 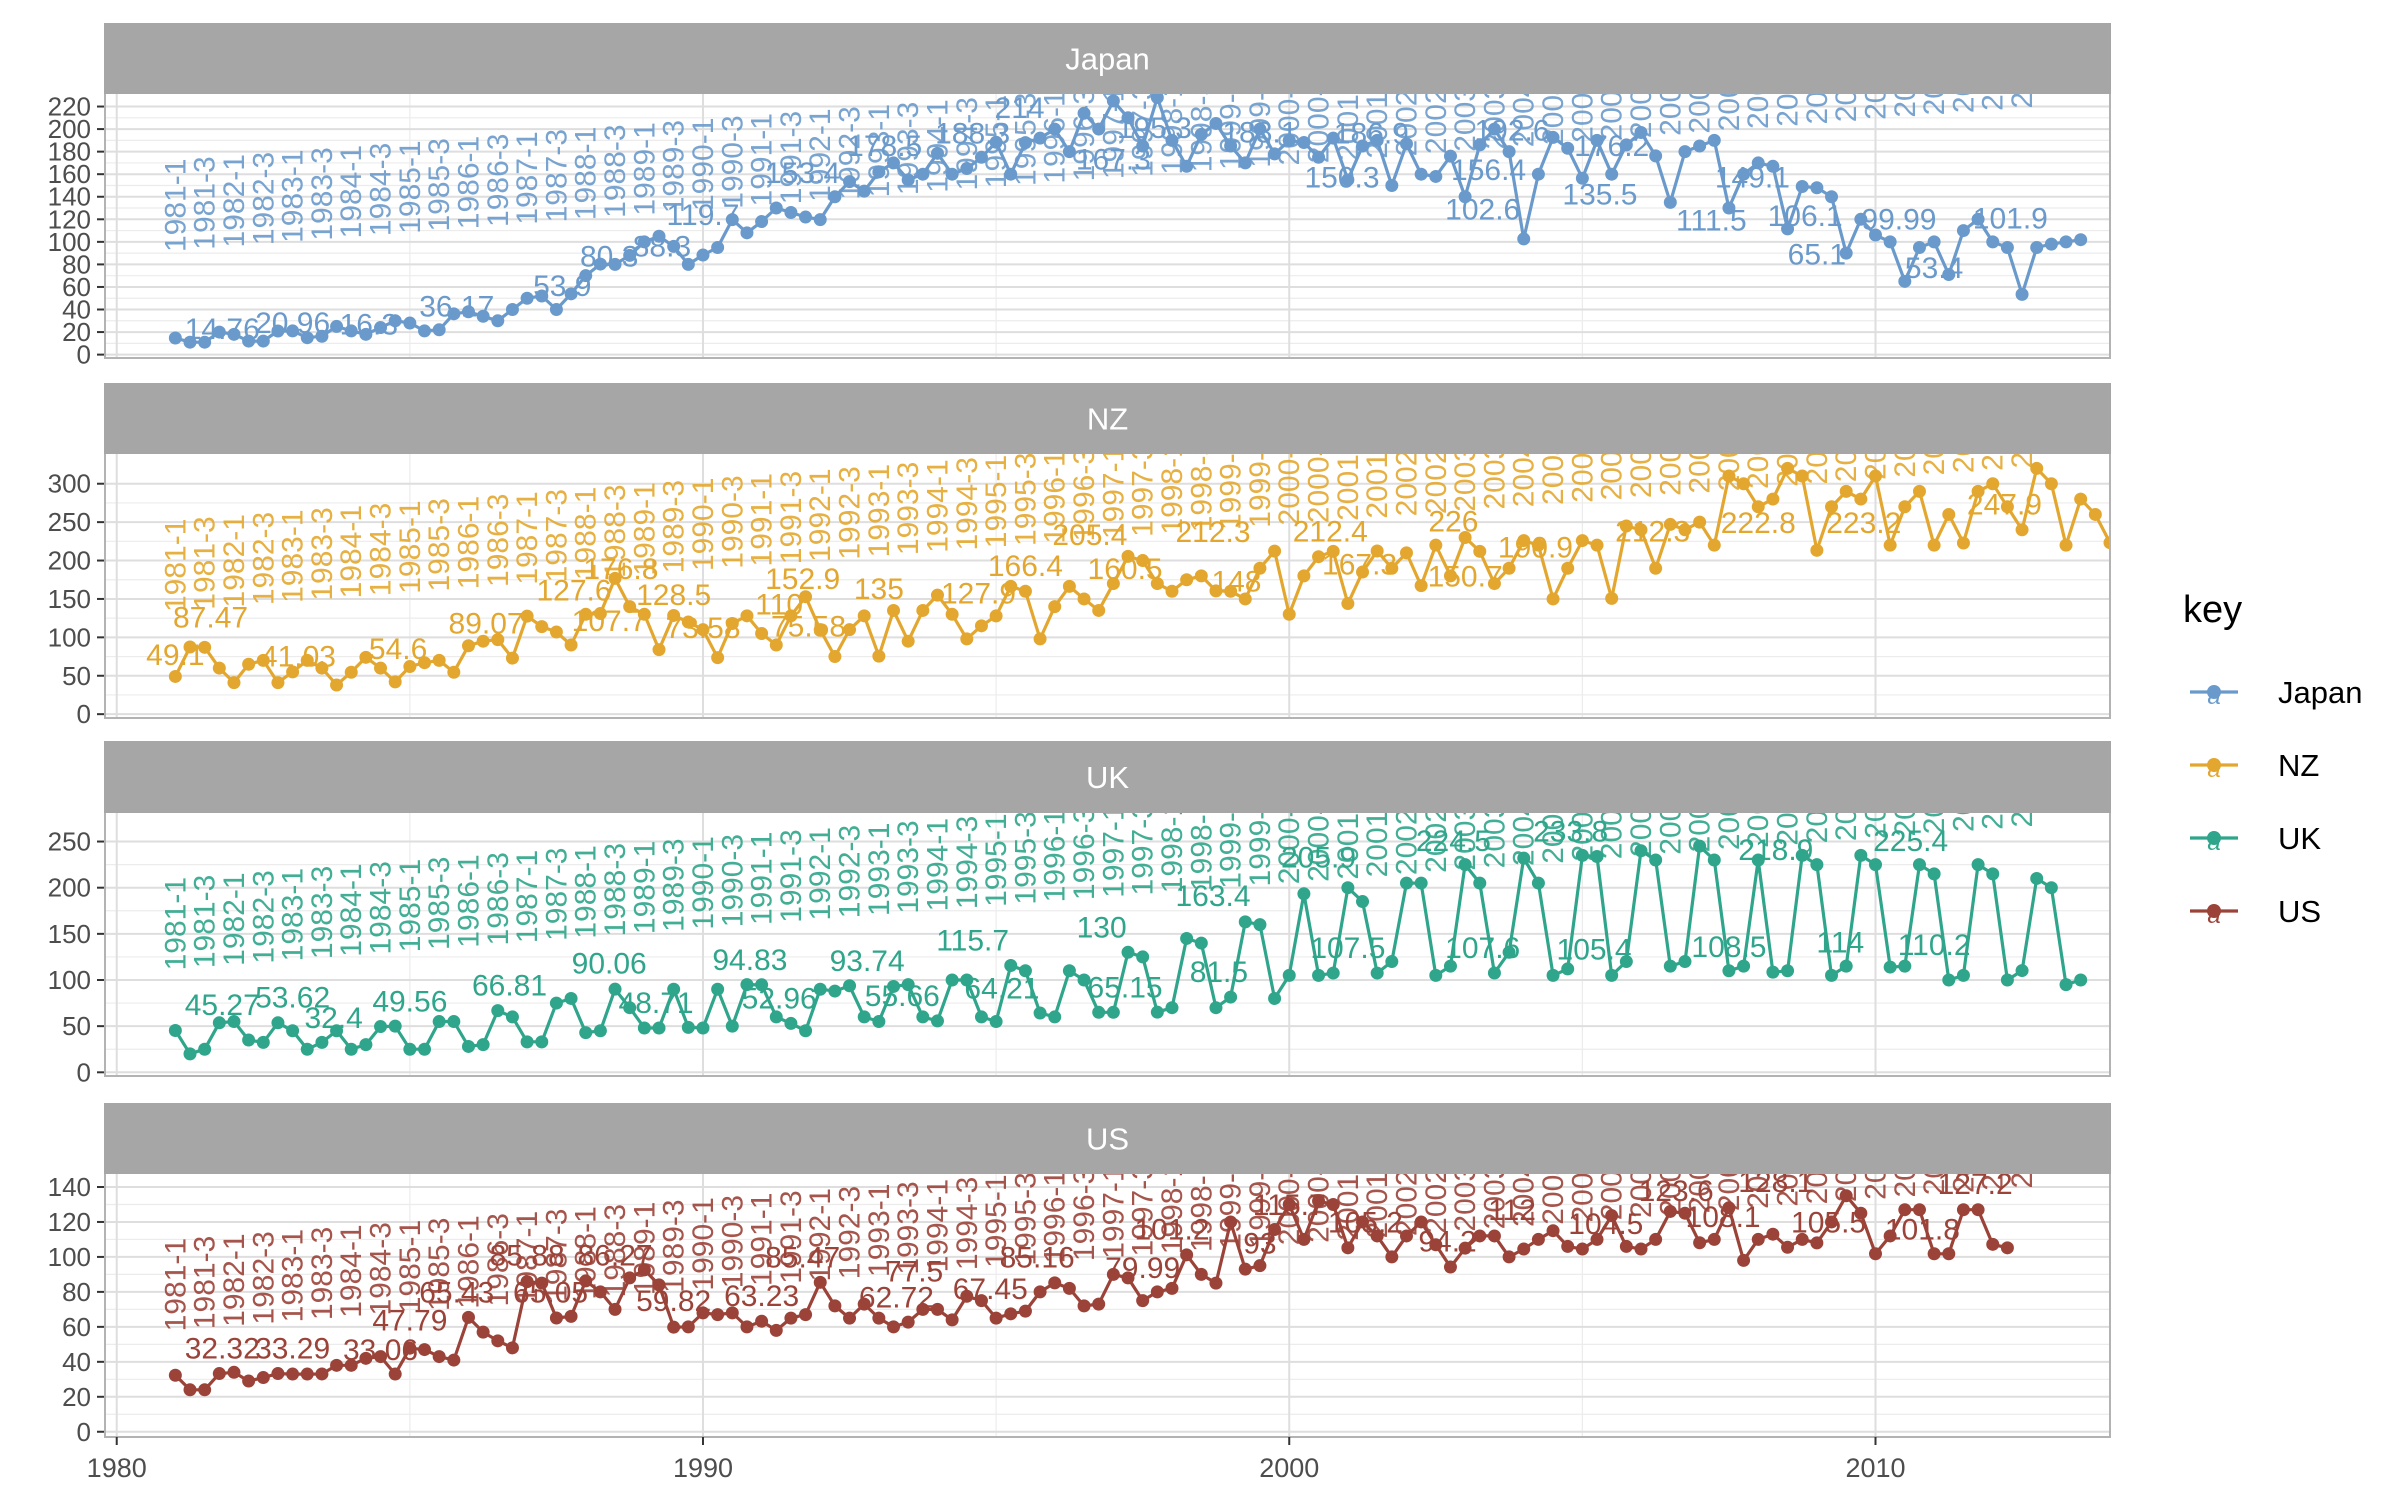 What do you see at coordinates (263, 916) in the screenshot?
I see `period-label: 1982-3` at bounding box center [263, 916].